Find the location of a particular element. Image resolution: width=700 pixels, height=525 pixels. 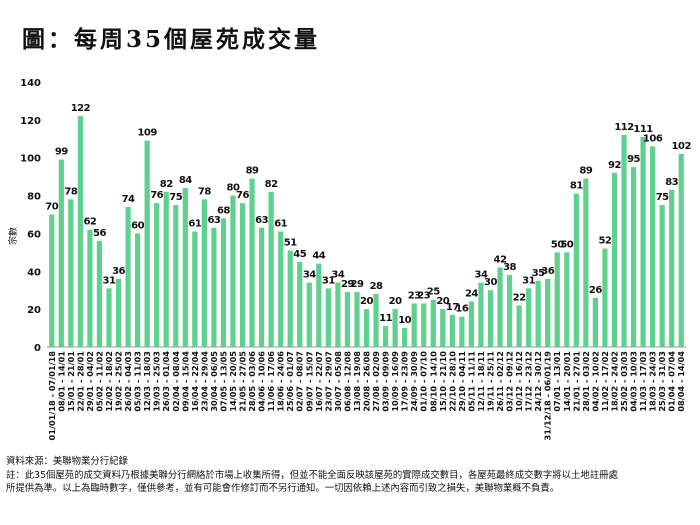

x-tick-label: 11/06 - 17/06 is located at coordinates (271, 381).